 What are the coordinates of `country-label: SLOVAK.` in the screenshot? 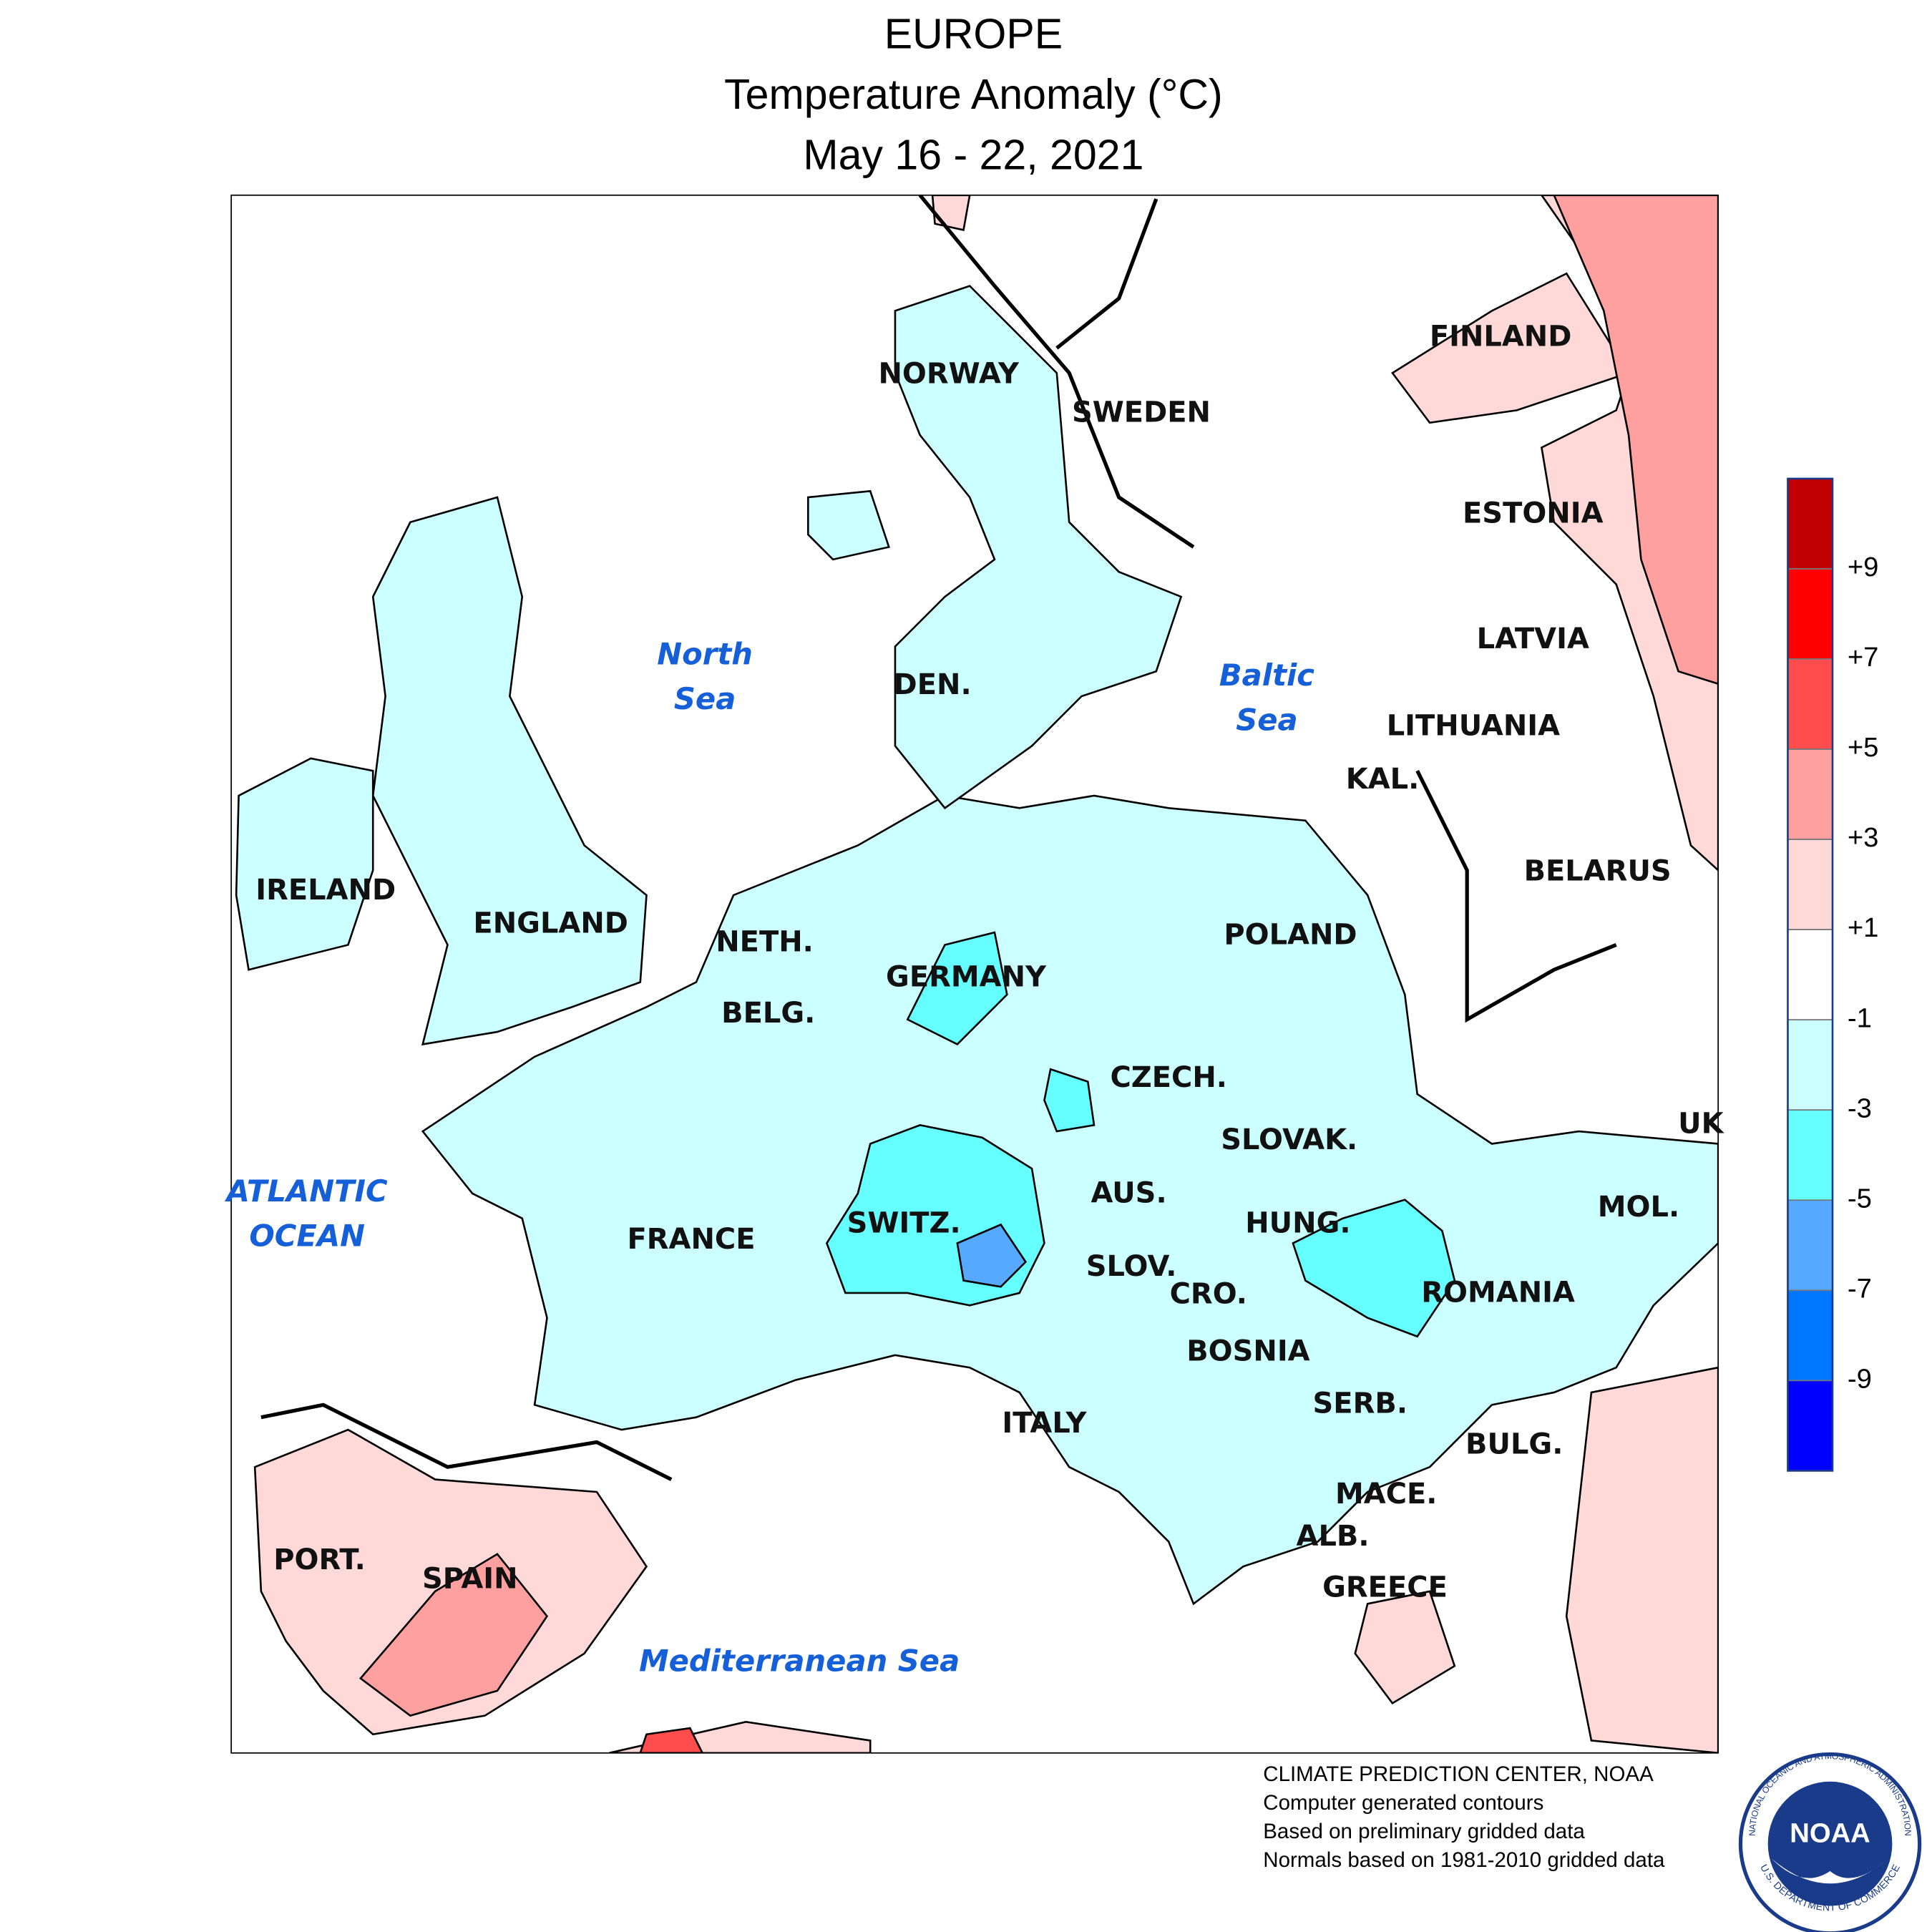 It's located at (1289, 1139).